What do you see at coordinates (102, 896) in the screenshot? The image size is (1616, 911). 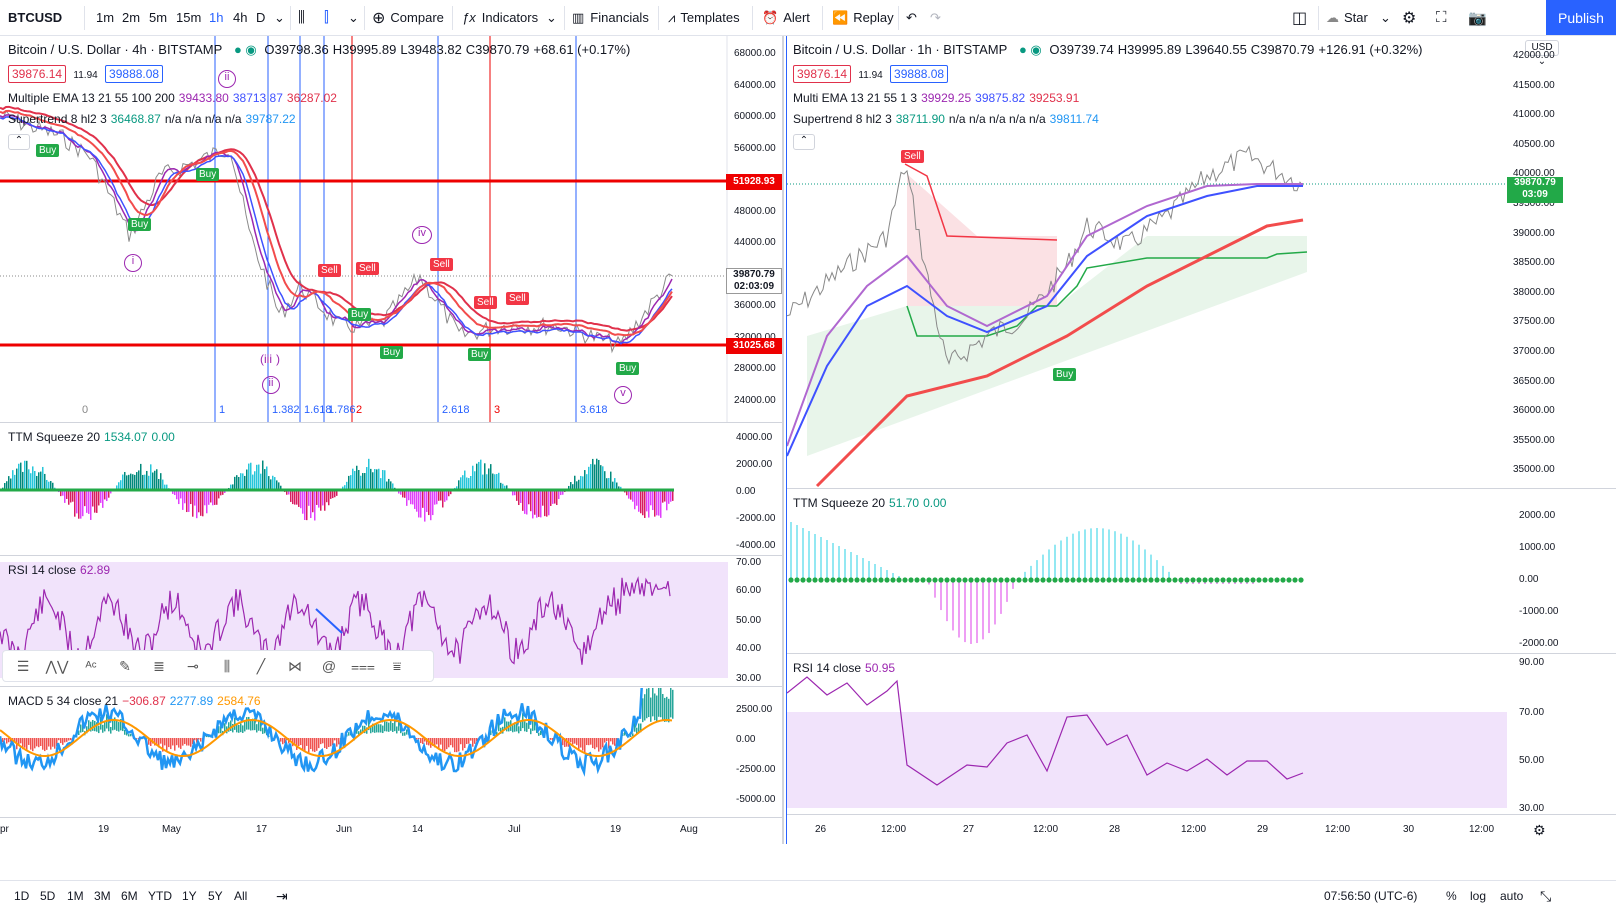 I see `range-3m: 3M` at bounding box center [102, 896].